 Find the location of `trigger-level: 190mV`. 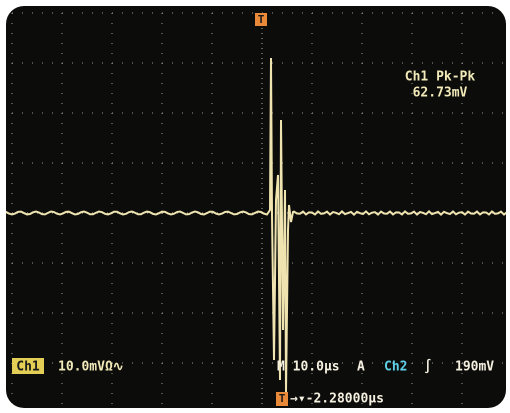

trigger-level: 190mV is located at coordinates (474, 367).